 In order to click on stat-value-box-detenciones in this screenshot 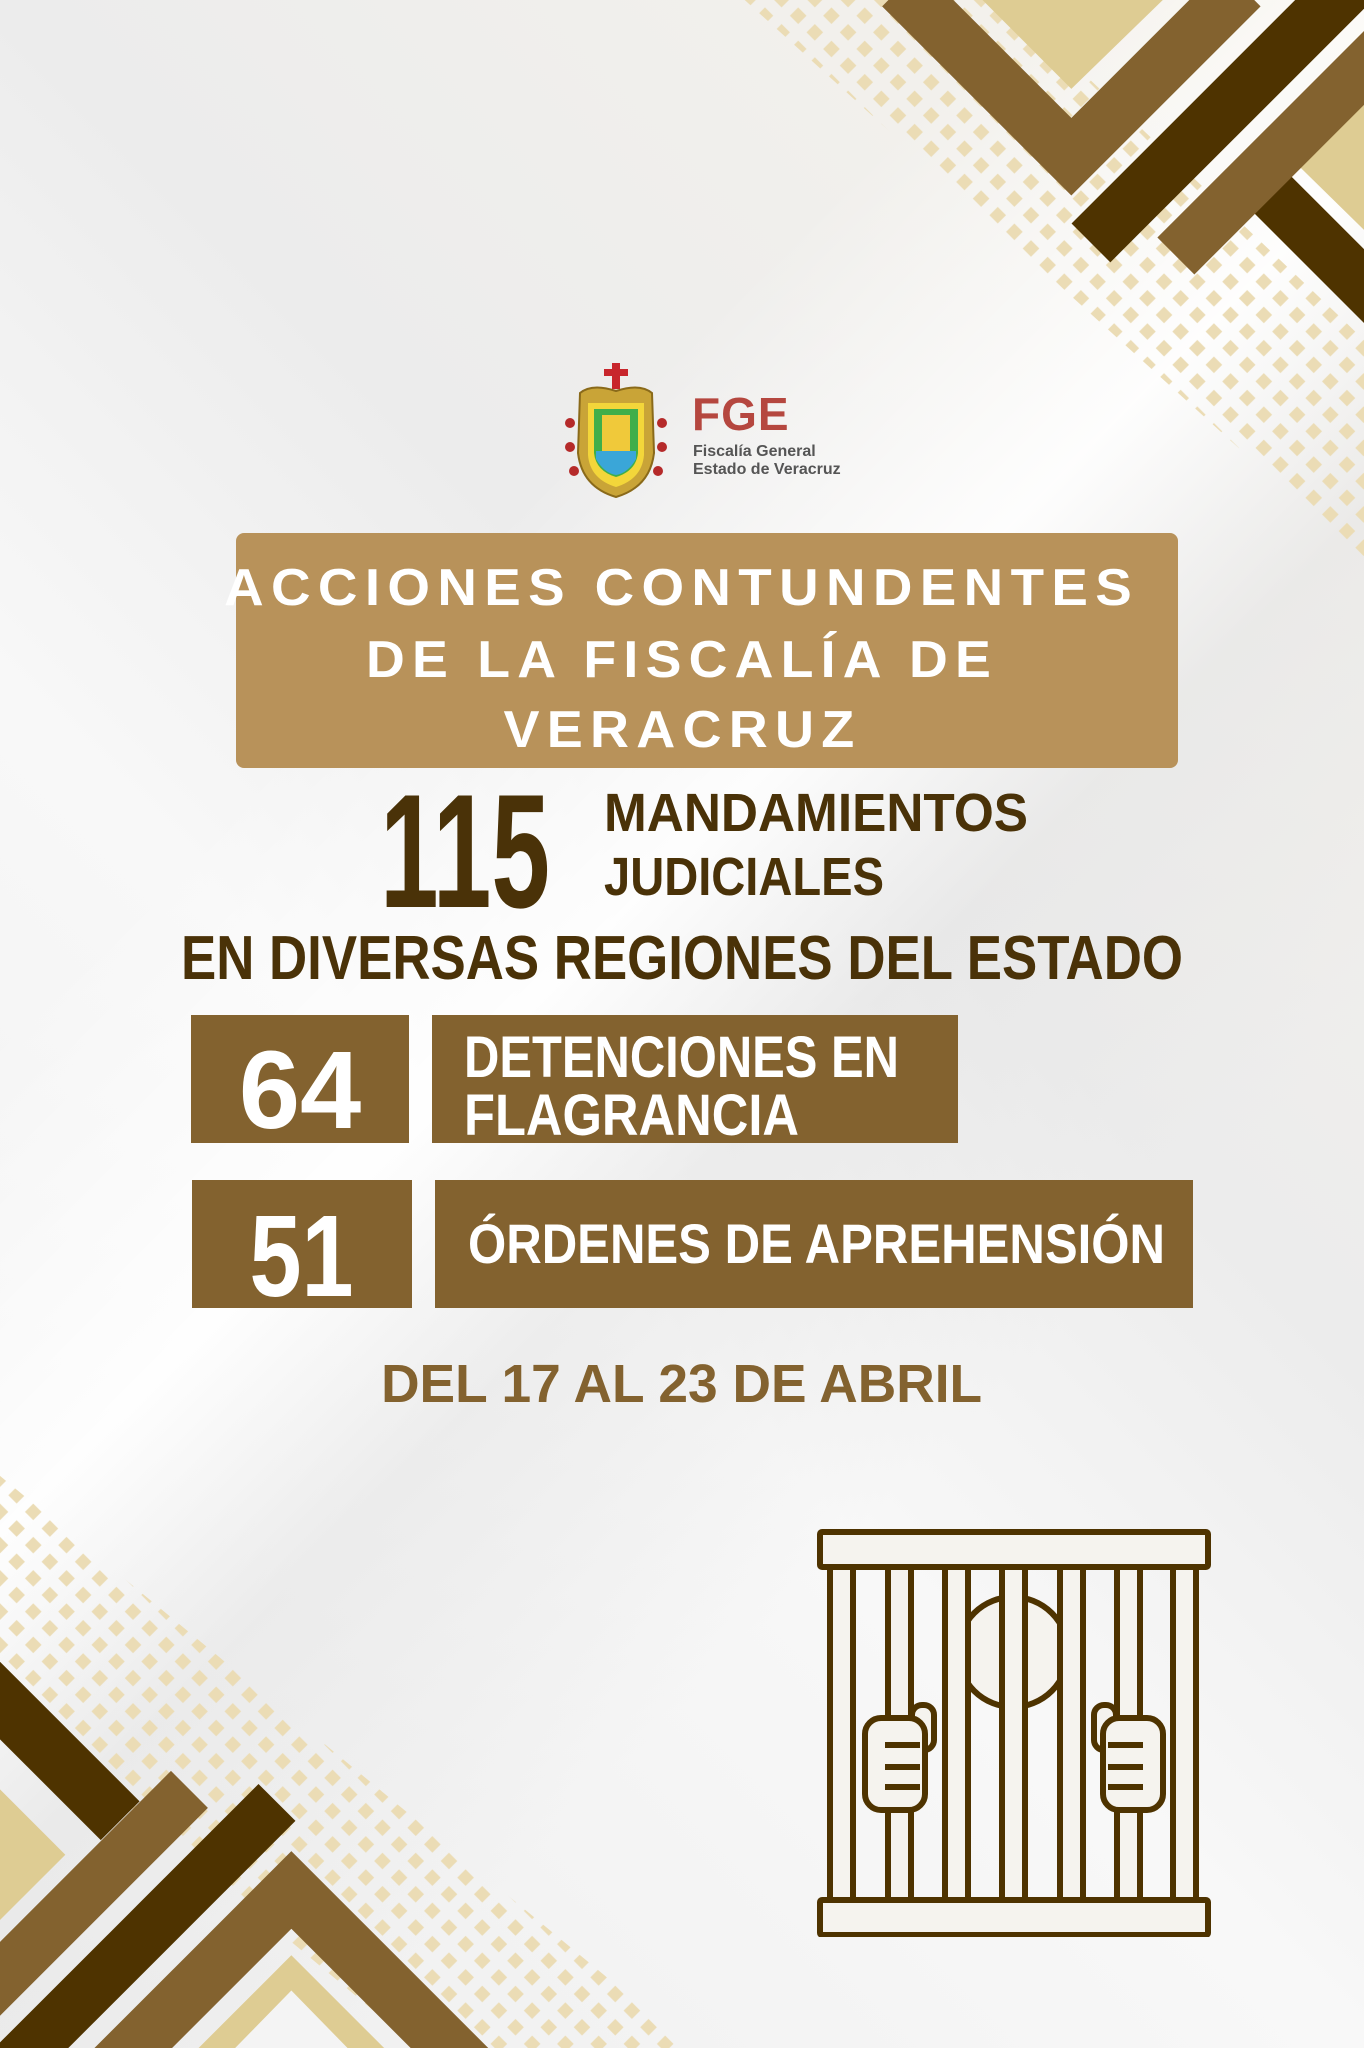, I will do `click(300, 1079)`.